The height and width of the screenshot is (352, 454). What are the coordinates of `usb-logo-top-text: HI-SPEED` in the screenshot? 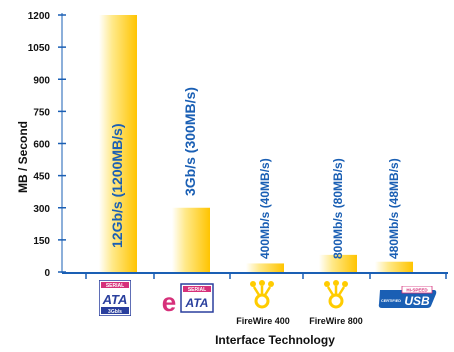 It's located at (417, 290).